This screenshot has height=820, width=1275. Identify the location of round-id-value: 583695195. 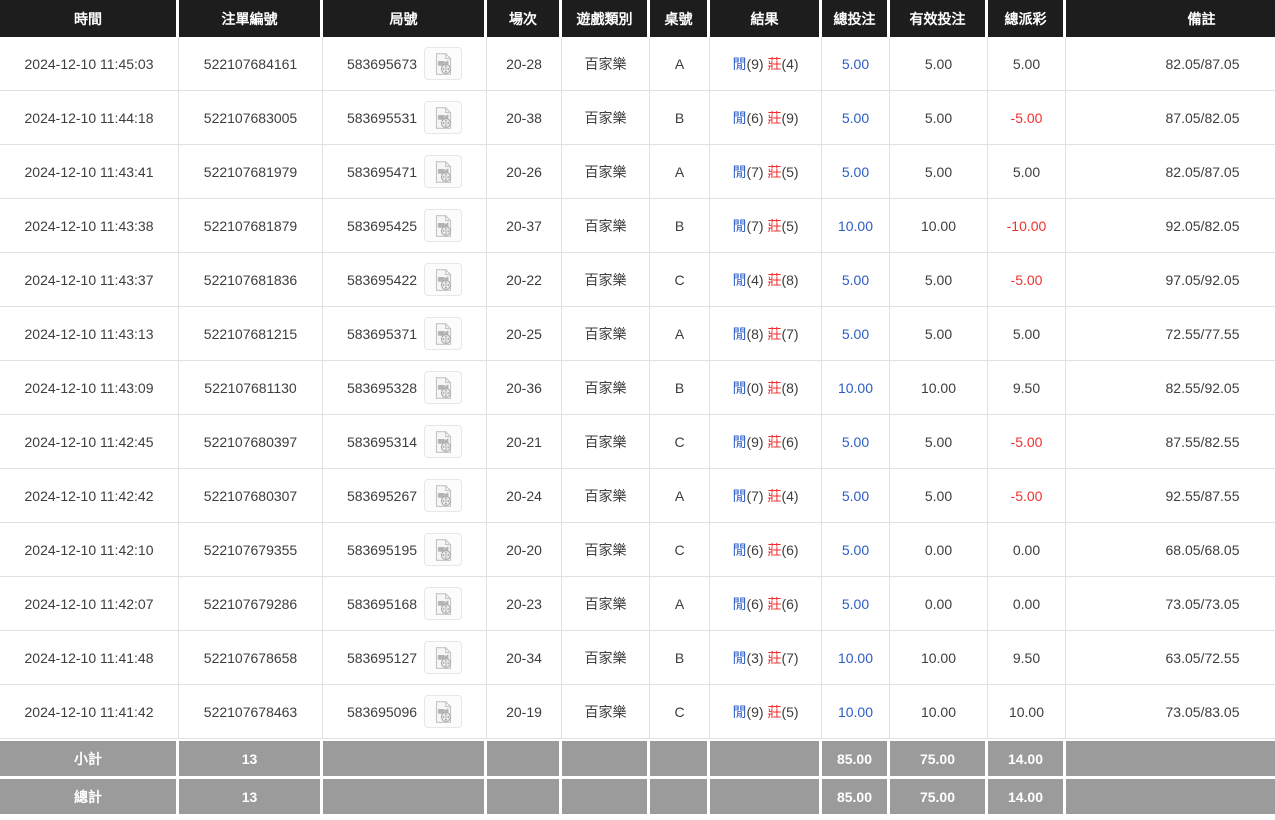
(382, 549).